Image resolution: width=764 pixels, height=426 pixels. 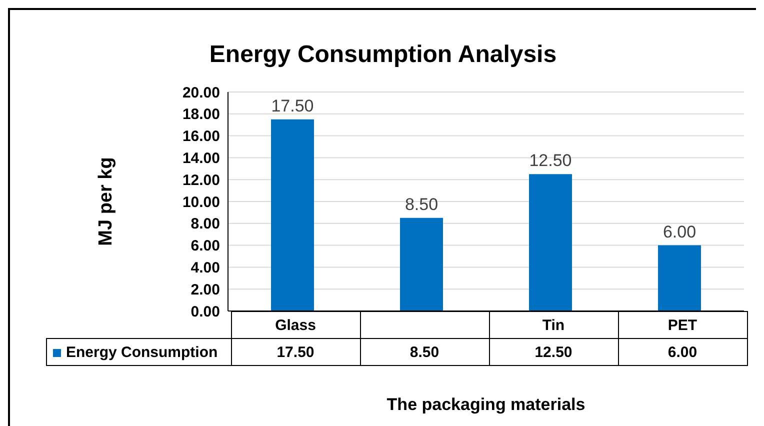 I want to click on text: 6.00, so click(x=679, y=232).